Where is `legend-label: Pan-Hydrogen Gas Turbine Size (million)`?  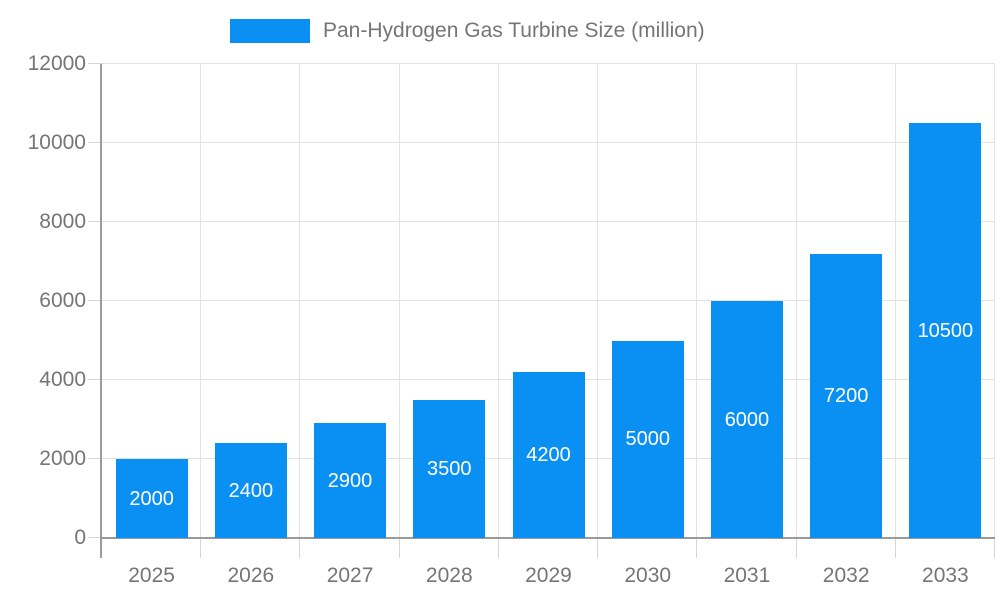
legend-label: Pan-Hydrogen Gas Turbine Size (million) is located at coordinates (514, 30).